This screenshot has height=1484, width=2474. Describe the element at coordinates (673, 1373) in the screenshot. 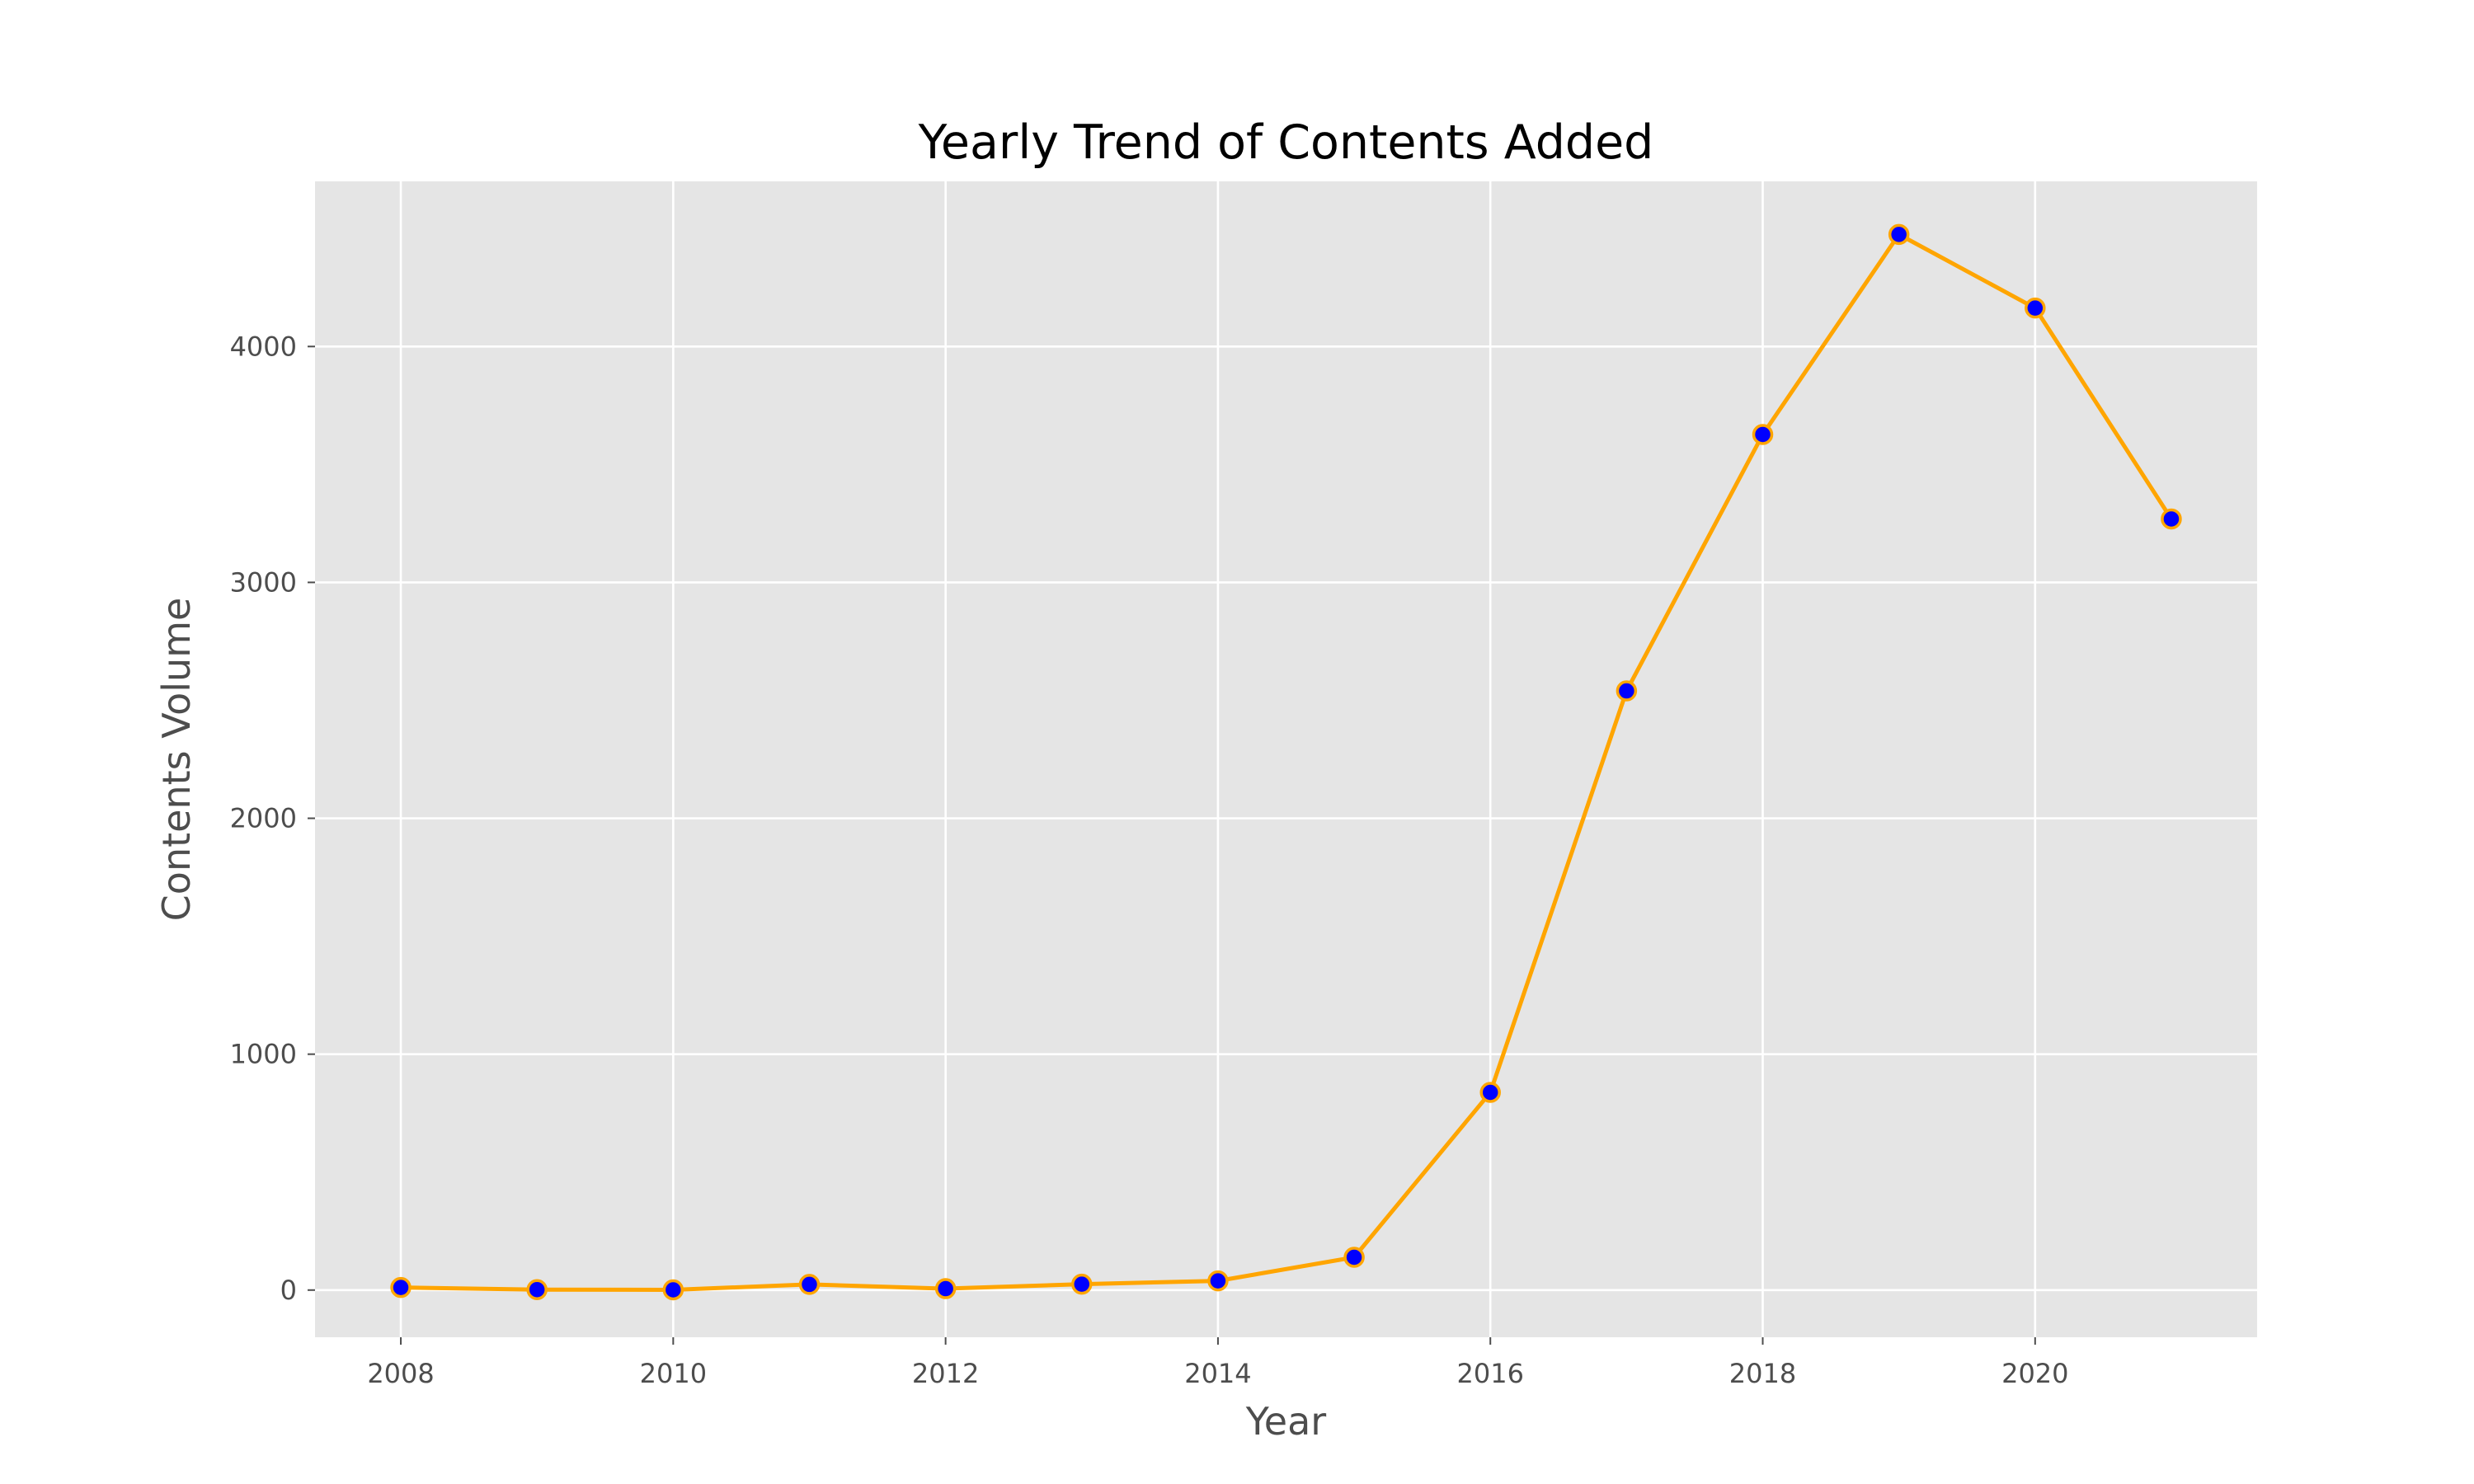

I see `x-tick-label: 2010` at that location.